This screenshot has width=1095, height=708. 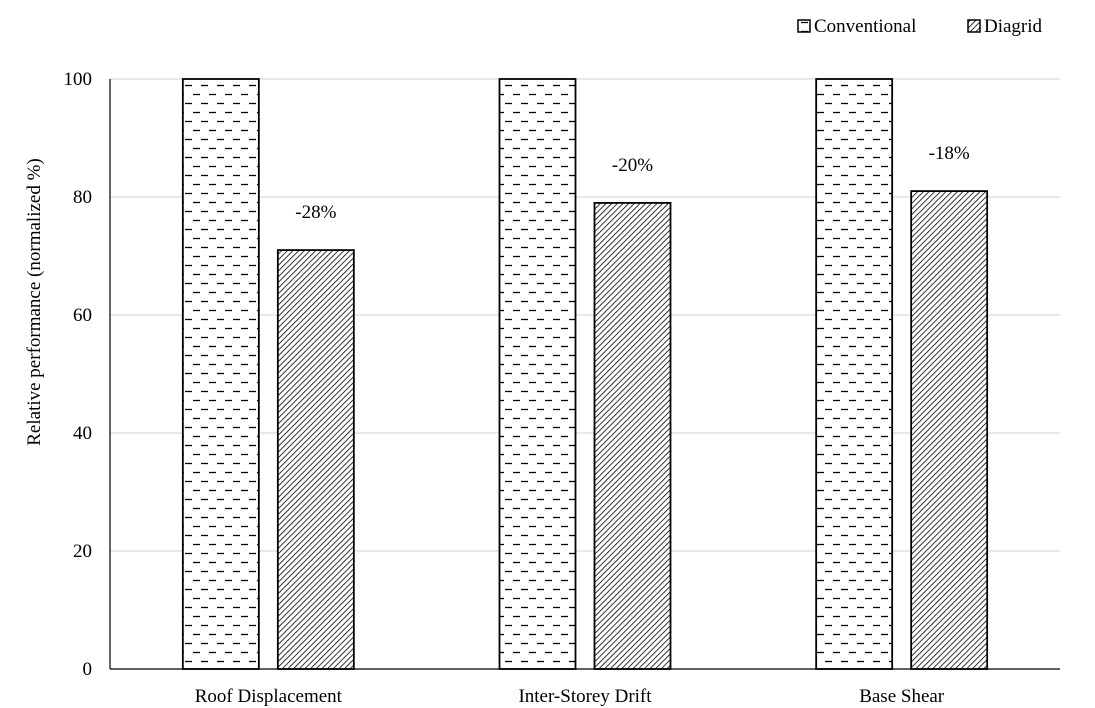 What do you see at coordinates (82, 433) in the screenshot?
I see `y-tick-label: 40` at bounding box center [82, 433].